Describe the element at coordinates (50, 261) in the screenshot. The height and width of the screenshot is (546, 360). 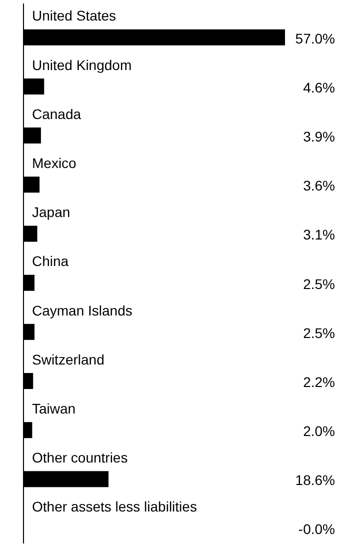
I see `y-tick-label: China` at that location.